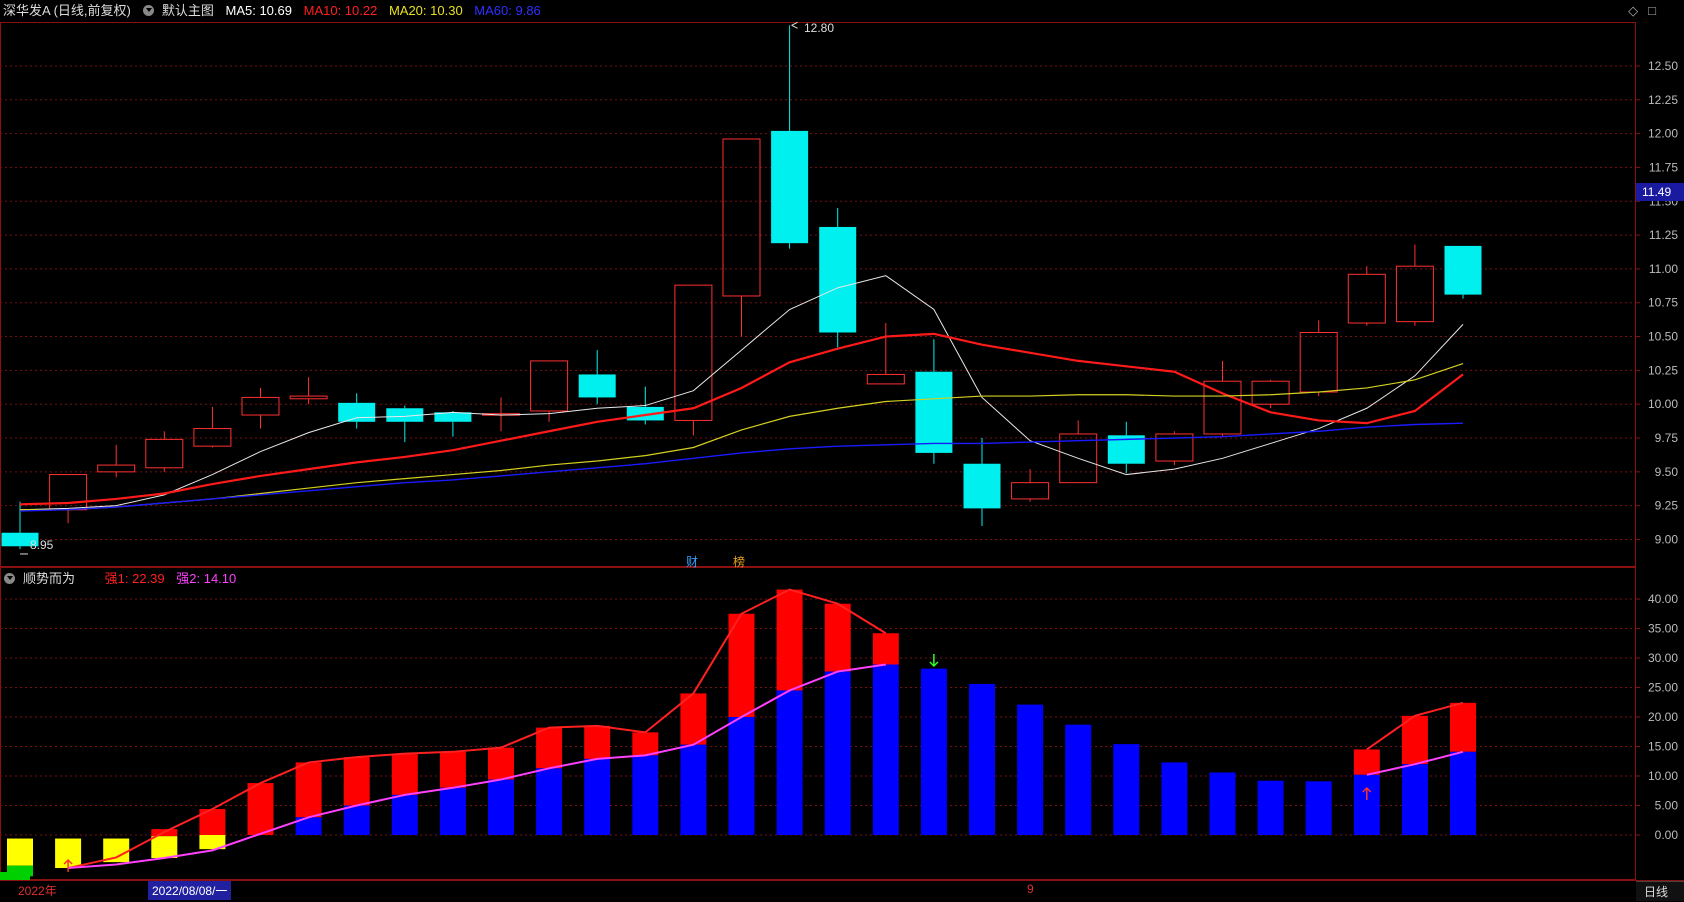 The width and height of the screenshot is (1684, 902). I want to click on price-tick-label: 9.75, so click(1667, 438).